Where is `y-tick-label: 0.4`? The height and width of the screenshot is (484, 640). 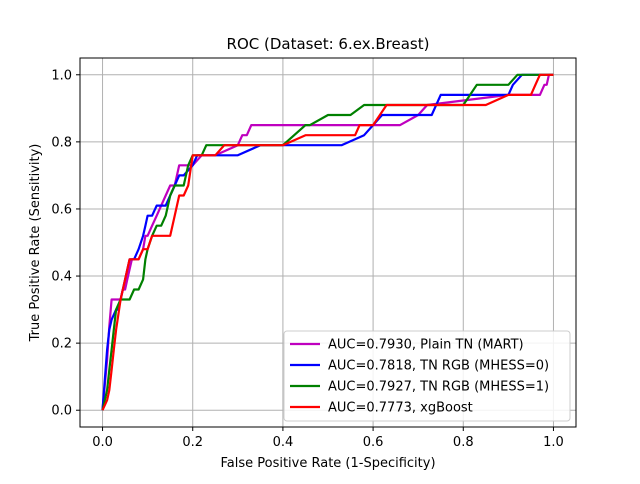 y-tick-label: 0.4 is located at coordinates (61, 277).